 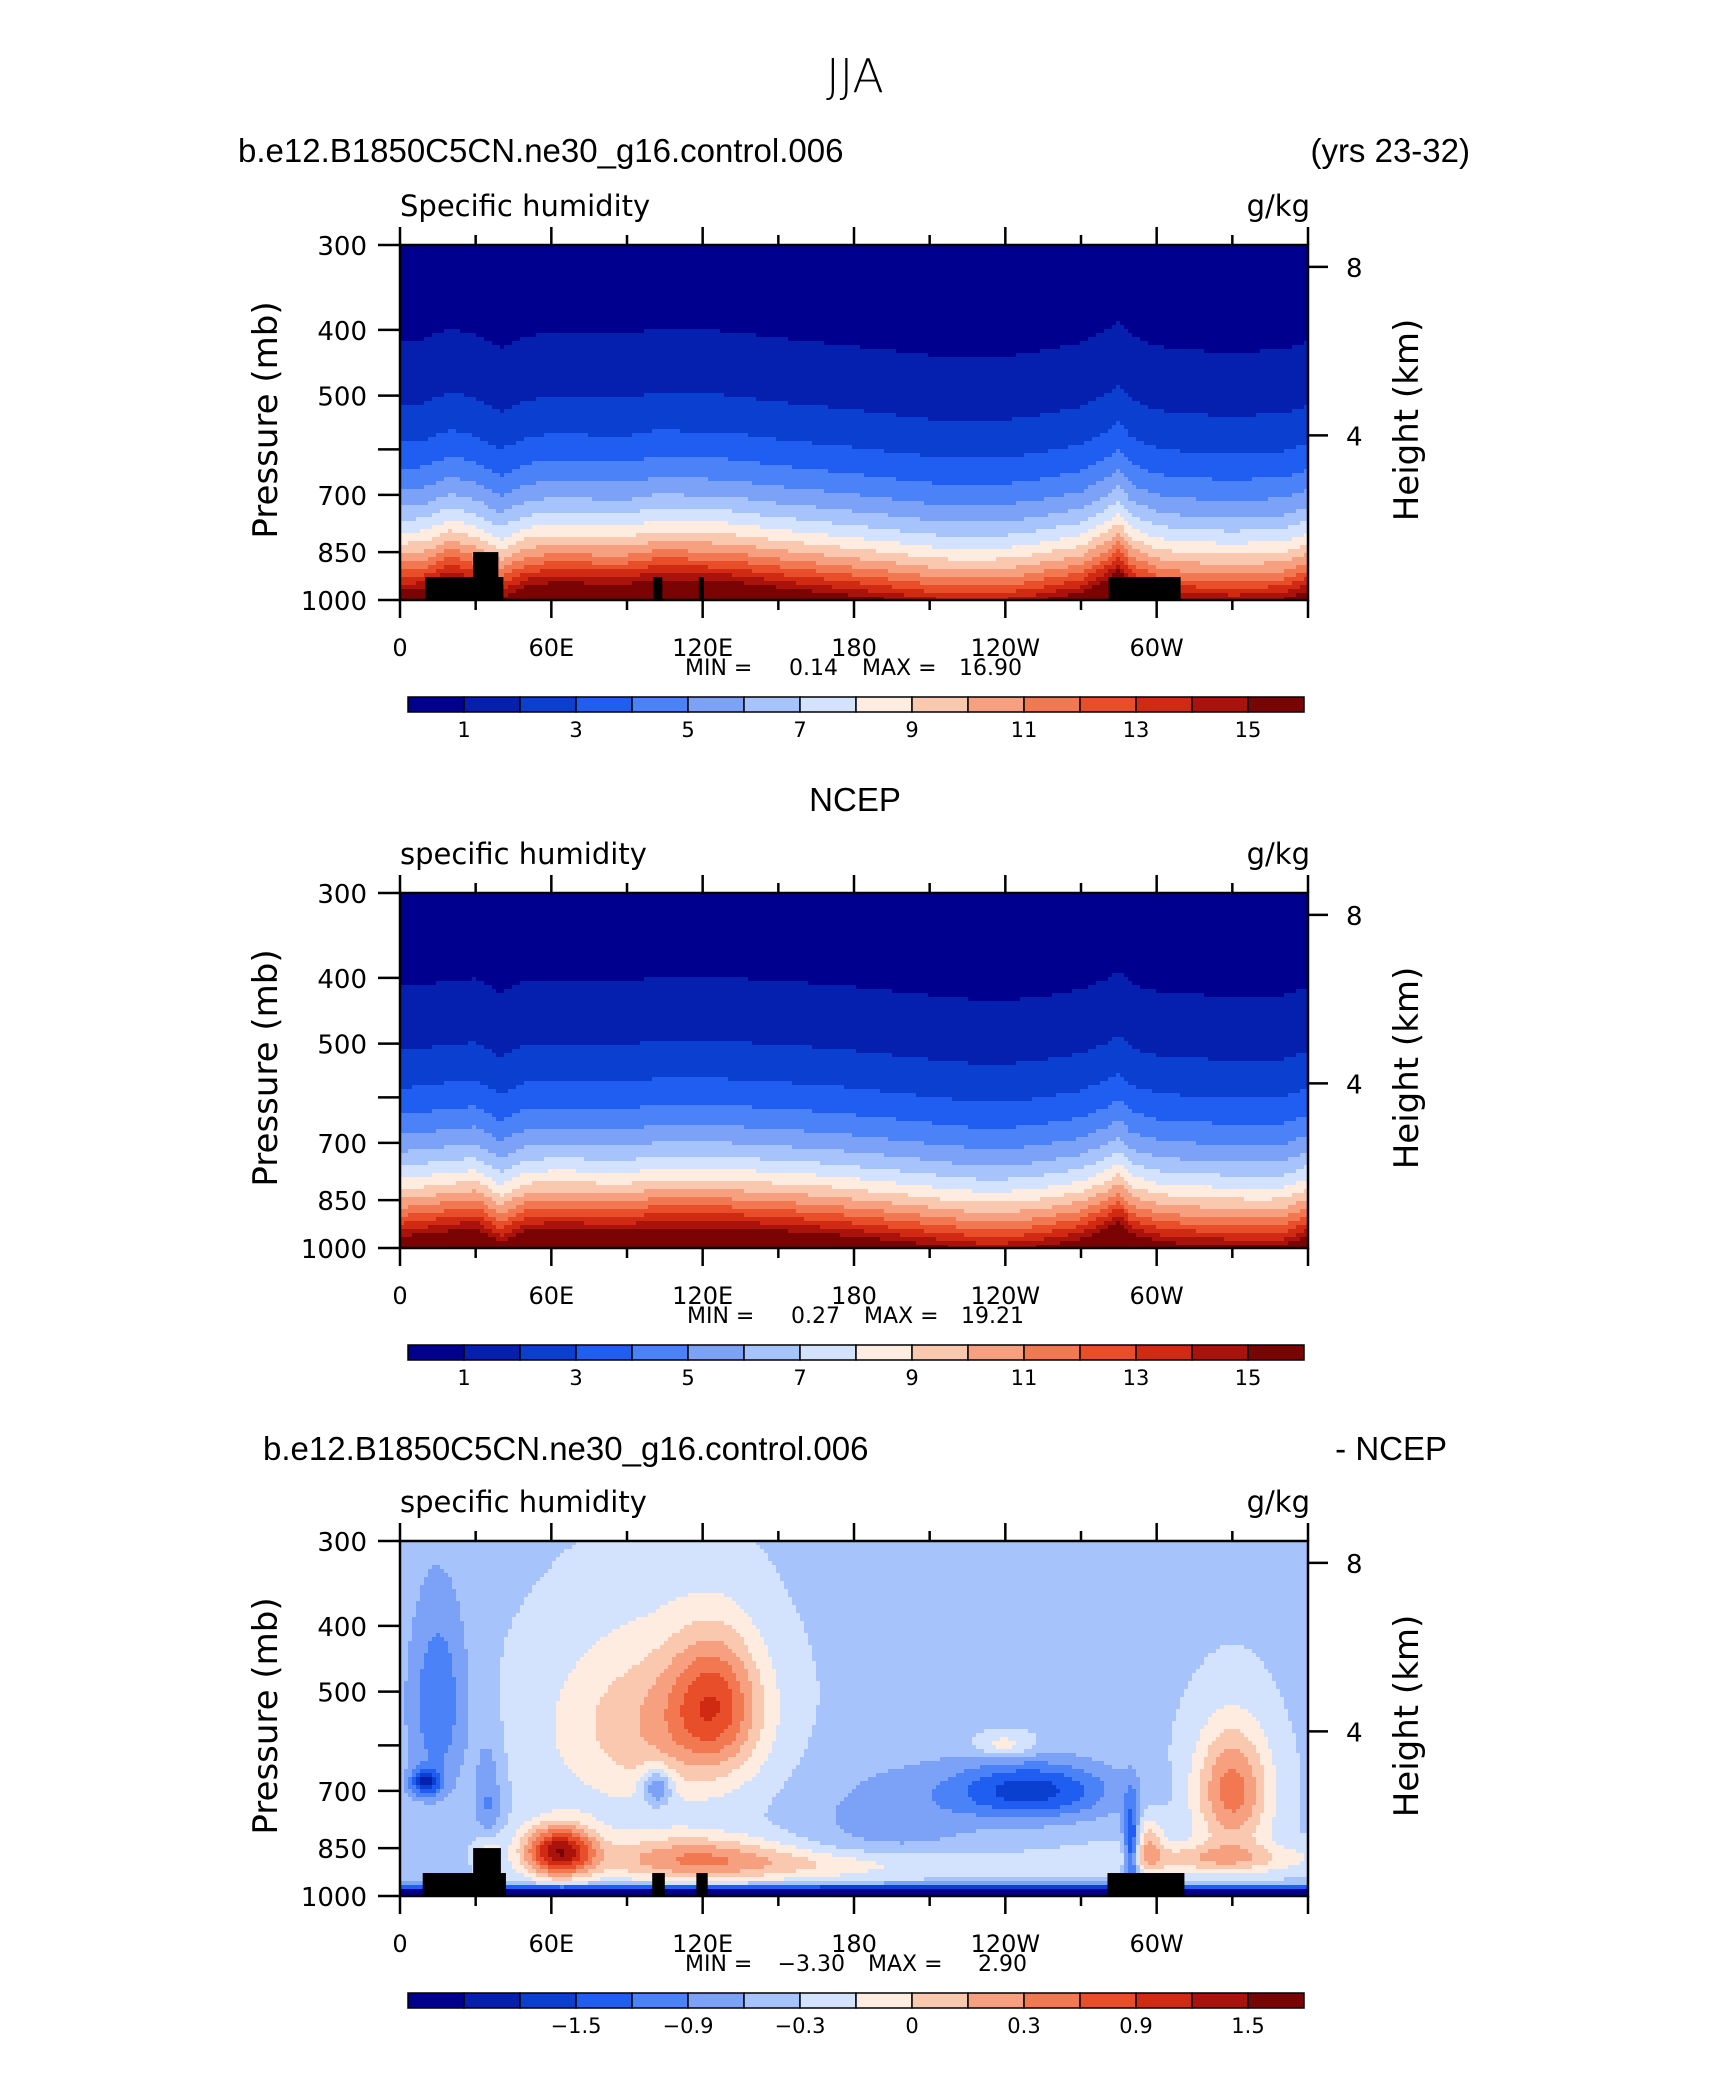 I want to click on colorbar-box, so click(x=1164, y=704).